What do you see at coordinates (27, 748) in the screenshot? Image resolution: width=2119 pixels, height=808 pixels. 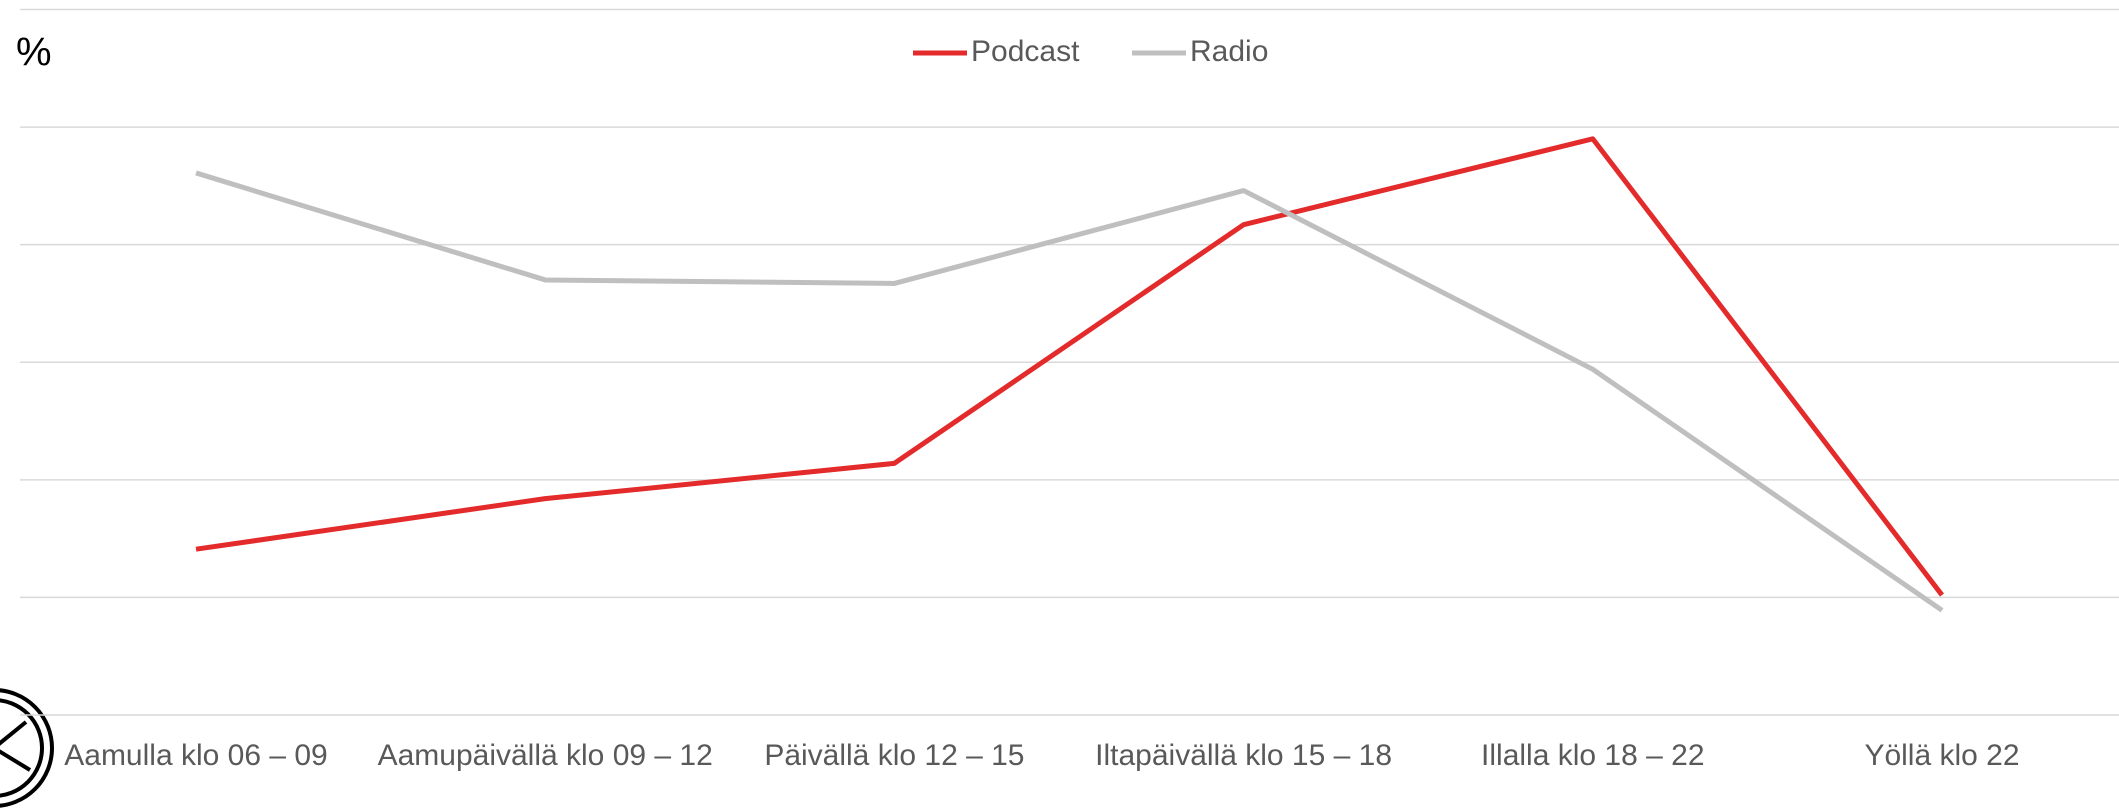 I see `clock-icon` at bounding box center [27, 748].